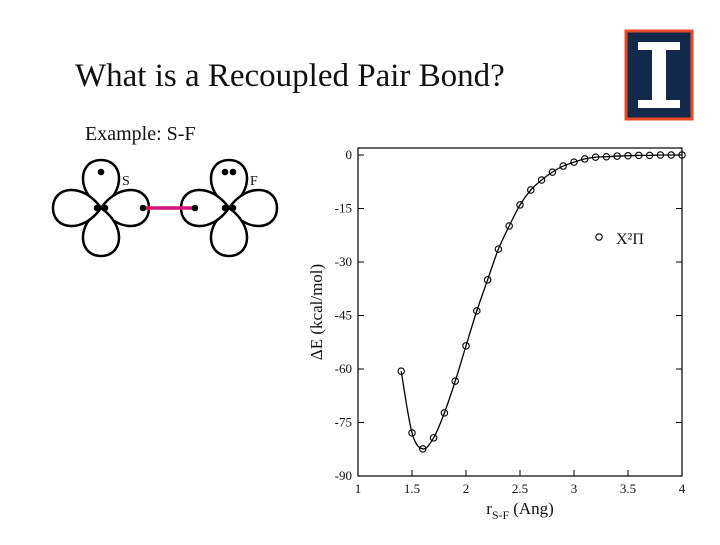 The height and width of the screenshot is (545, 720). What do you see at coordinates (343, 261) in the screenshot?
I see `y-tick-label: -30` at bounding box center [343, 261].